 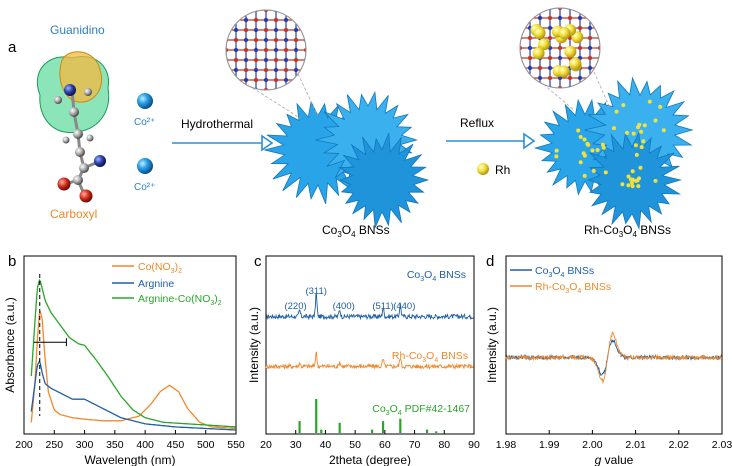 What do you see at coordinates (614, 459) in the screenshot?
I see `x-axis-label: g value` at bounding box center [614, 459].